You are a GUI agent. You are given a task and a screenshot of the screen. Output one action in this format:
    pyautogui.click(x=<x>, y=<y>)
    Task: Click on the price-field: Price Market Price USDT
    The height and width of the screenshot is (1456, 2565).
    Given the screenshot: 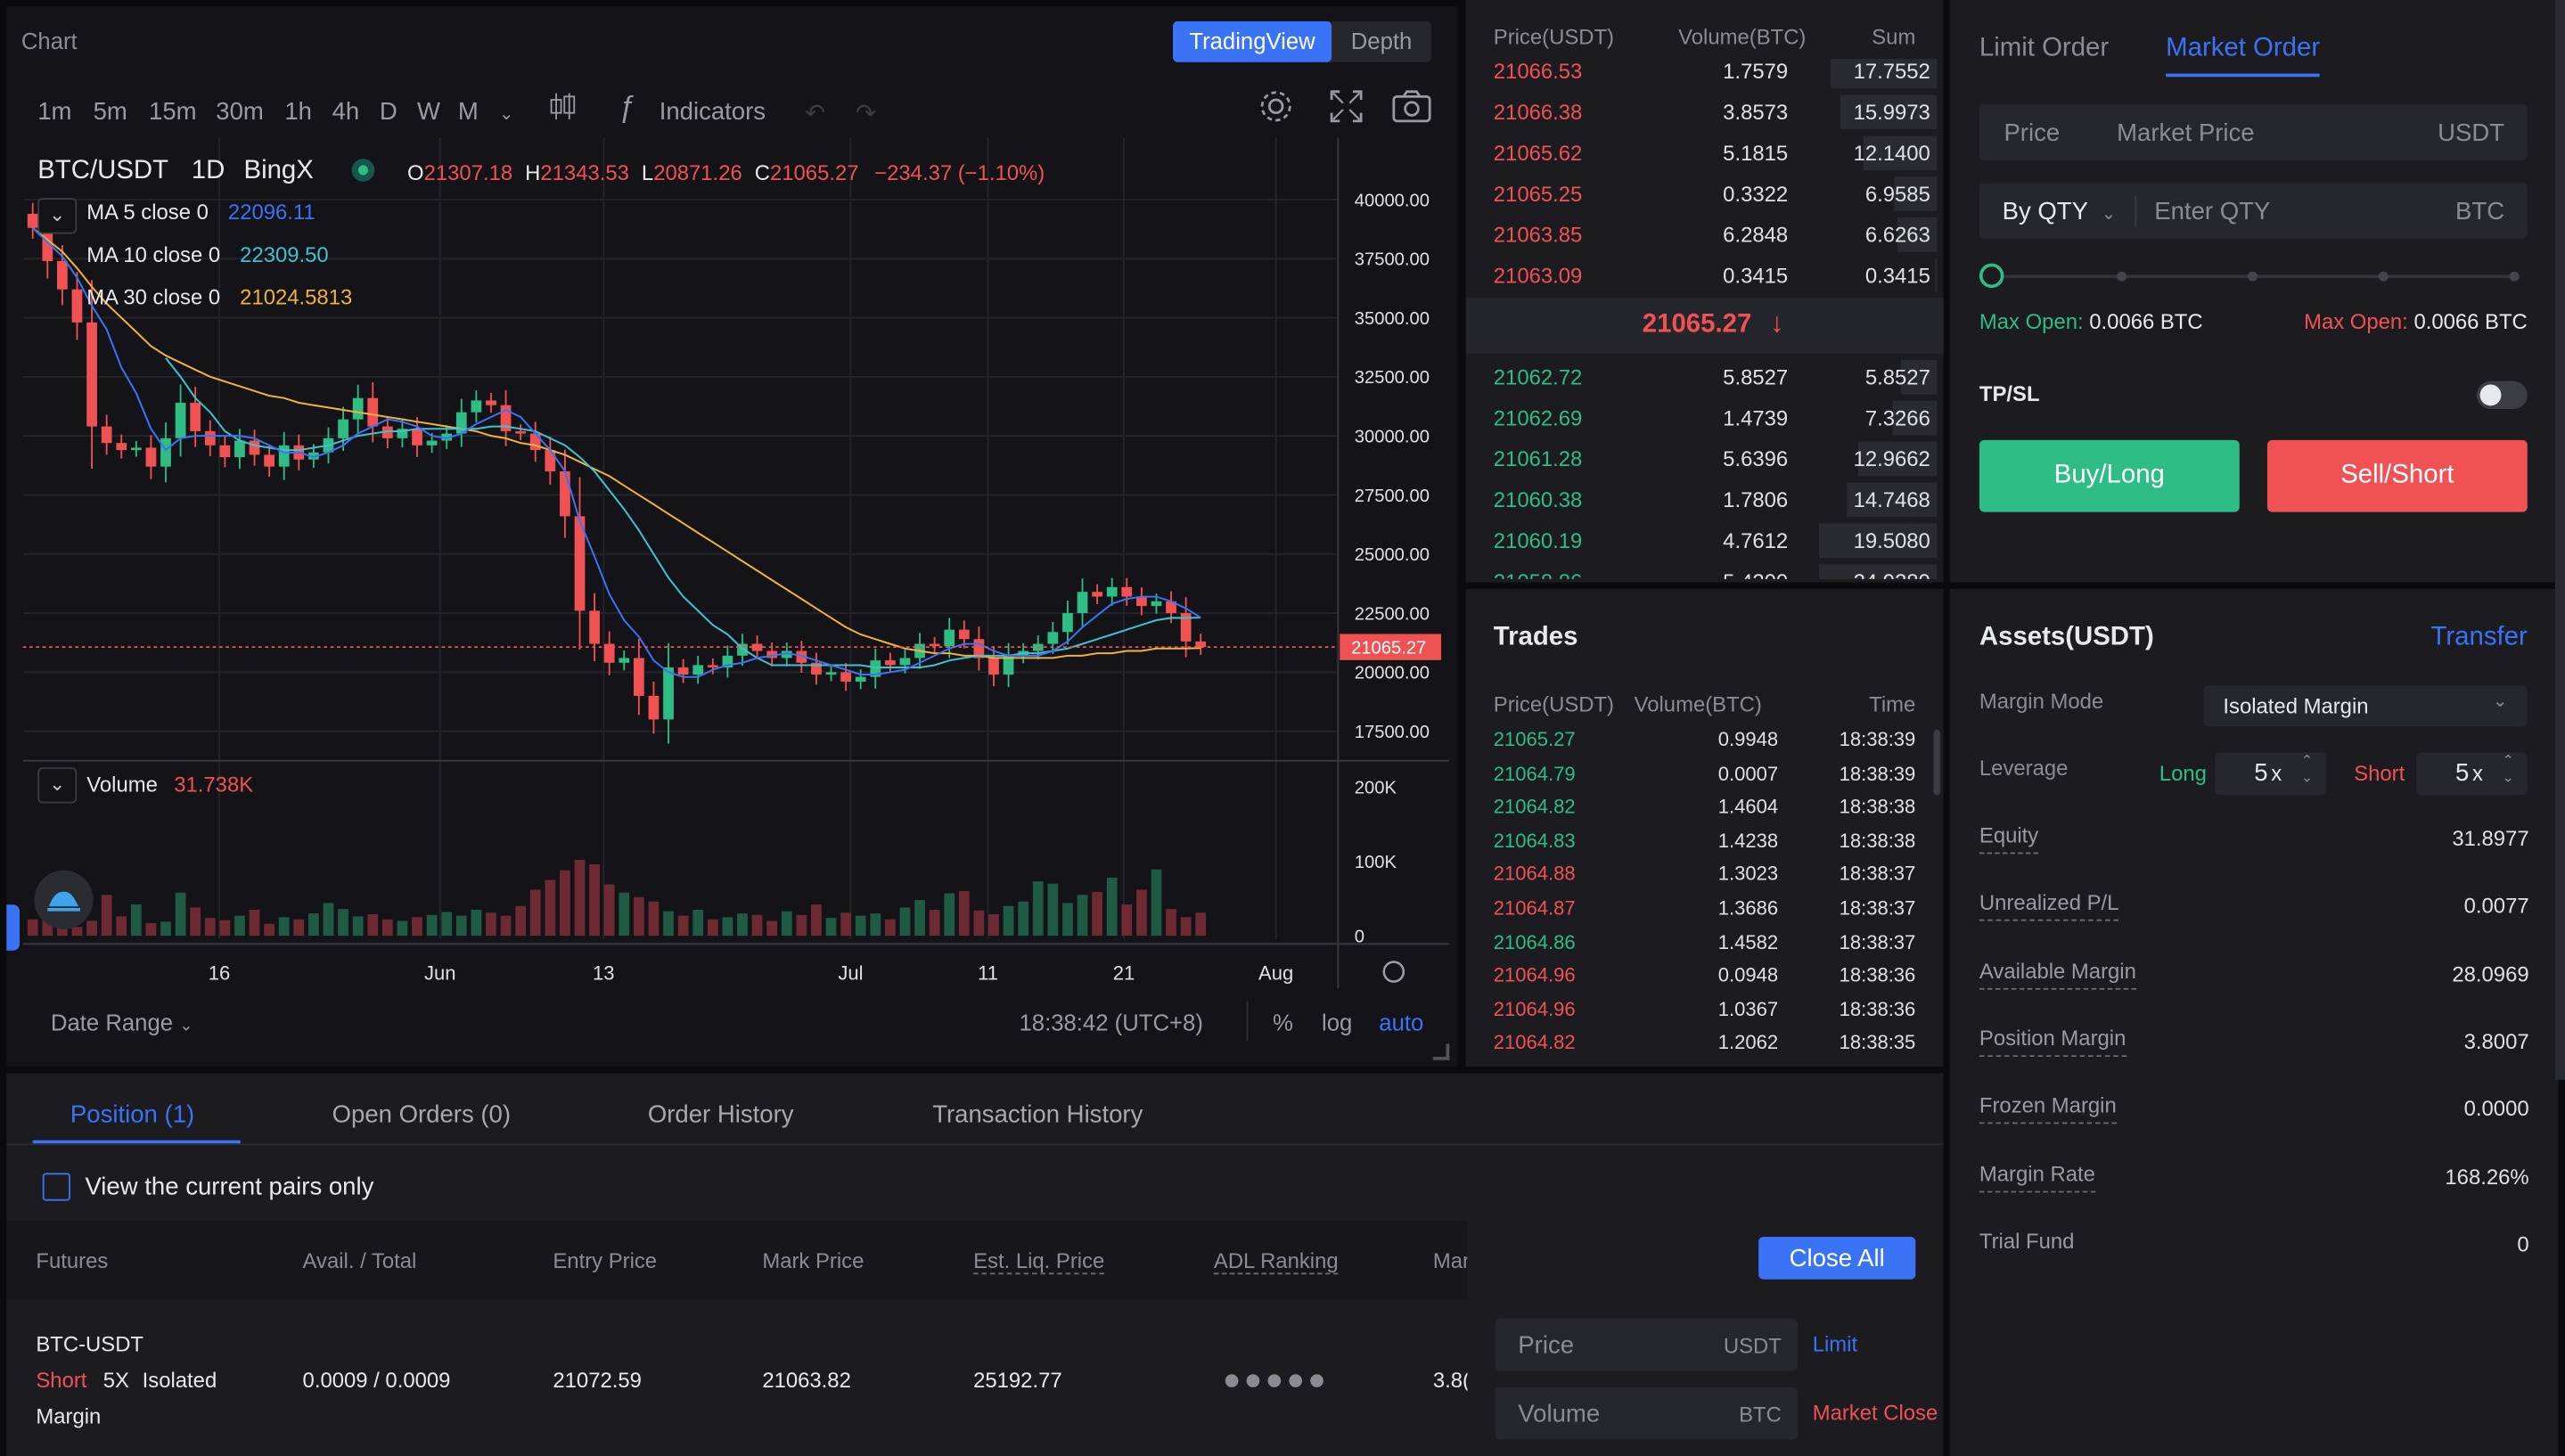 What is the action you would take?
    pyautogui.click(x=2253, y=132)
    